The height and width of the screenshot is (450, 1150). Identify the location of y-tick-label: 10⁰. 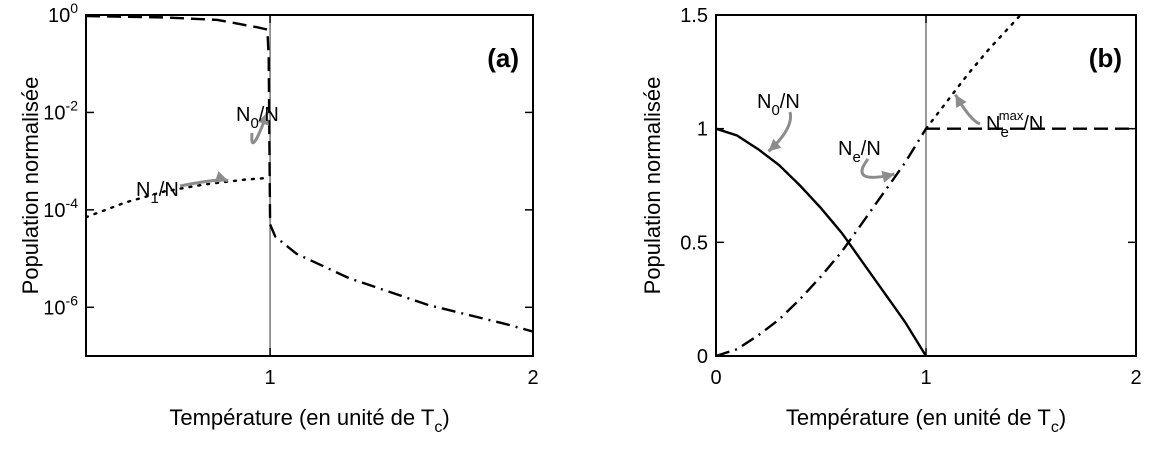
(63, 13).